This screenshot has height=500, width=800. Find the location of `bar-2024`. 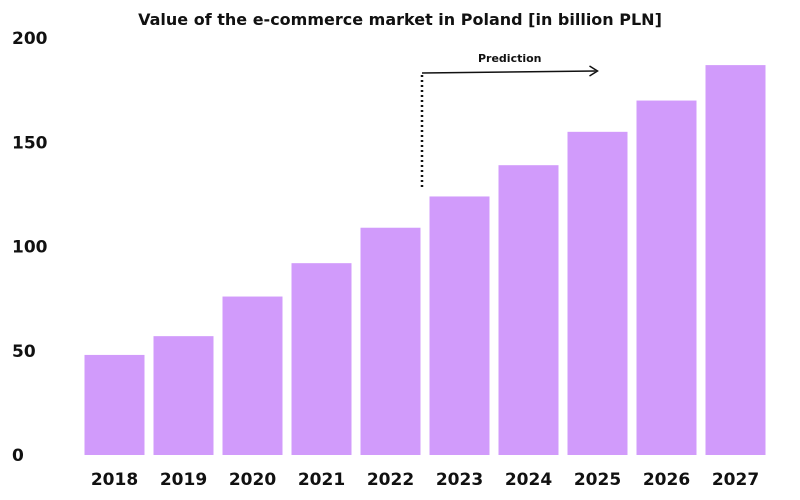

bar-2024 is located at coordinates (528, 310).